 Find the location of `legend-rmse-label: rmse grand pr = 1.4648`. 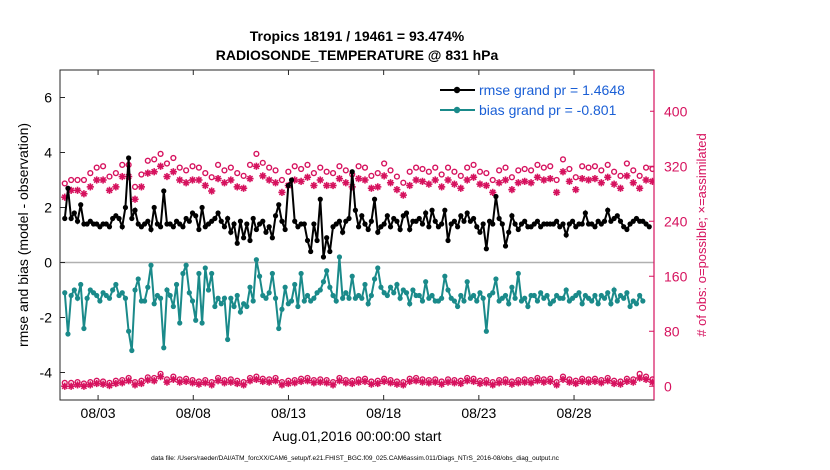

legend-rmse-label: rmse grand pr = 1.4648 is located at coordinates (552, 90).